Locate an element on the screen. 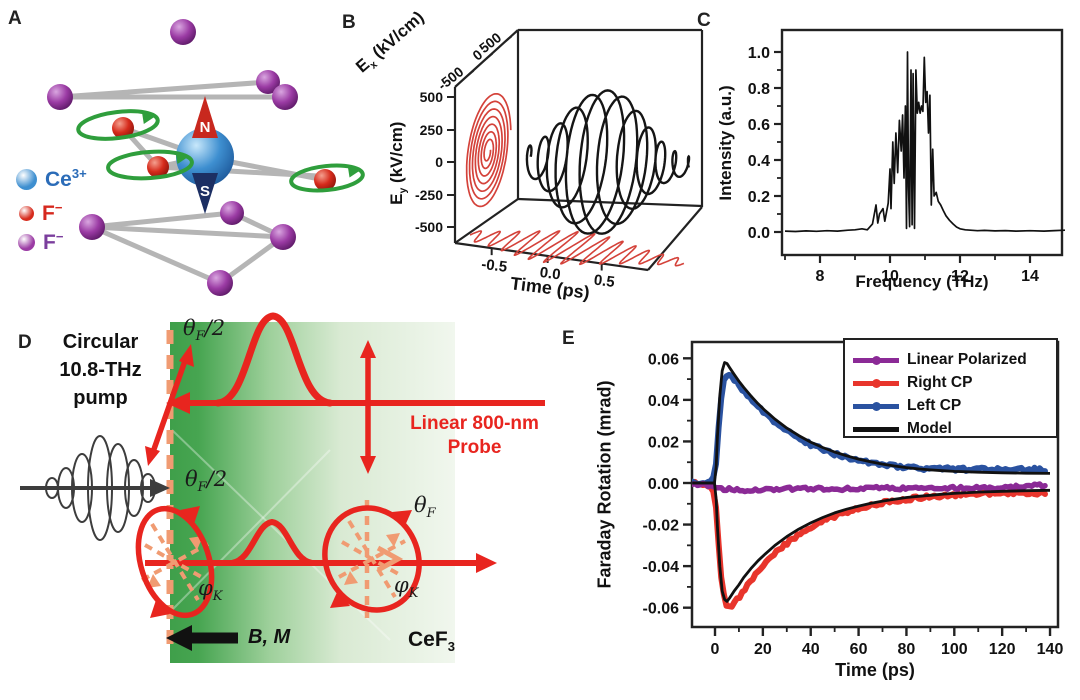 This screenshot has height=700, width=1080. ce-label-sup: 3+ is located at coordinates (79, 173).